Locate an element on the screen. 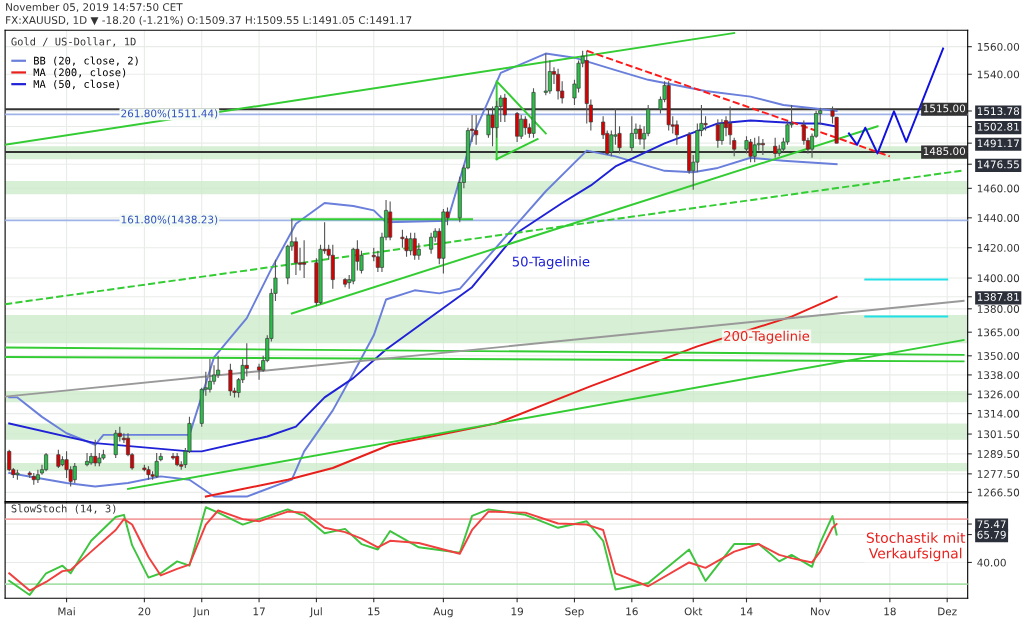 The width and height of the screenshot is (1024, 631). x-tick-label: 14 is located at coordinates (747, 611).